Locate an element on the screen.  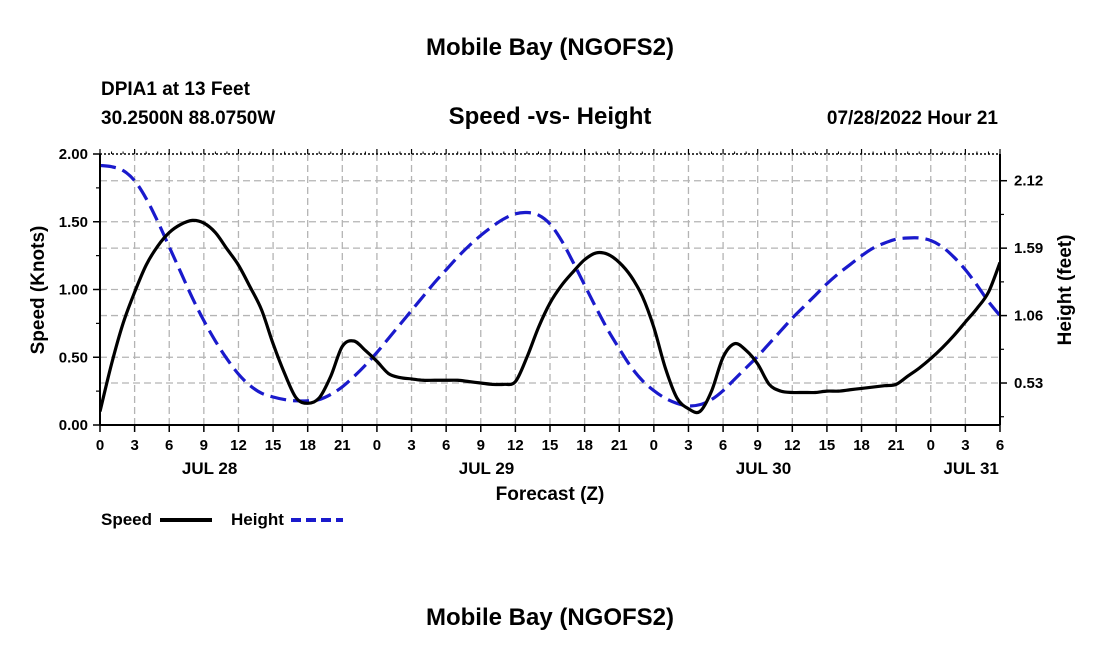
date-label: JUL 29 is located at coordinates (486, 468).